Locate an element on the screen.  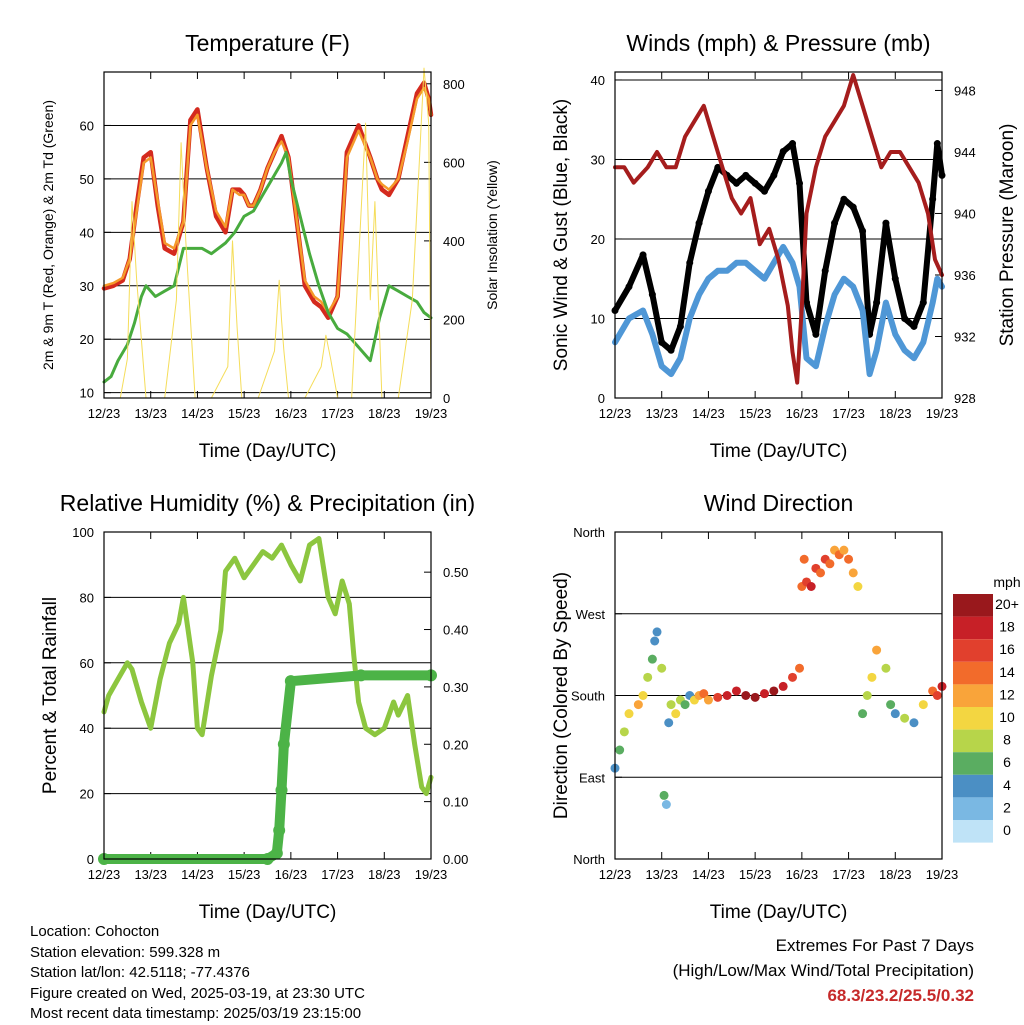
station-elevation: Station elevation: 599.328 m is located at coordinates (125, 952).